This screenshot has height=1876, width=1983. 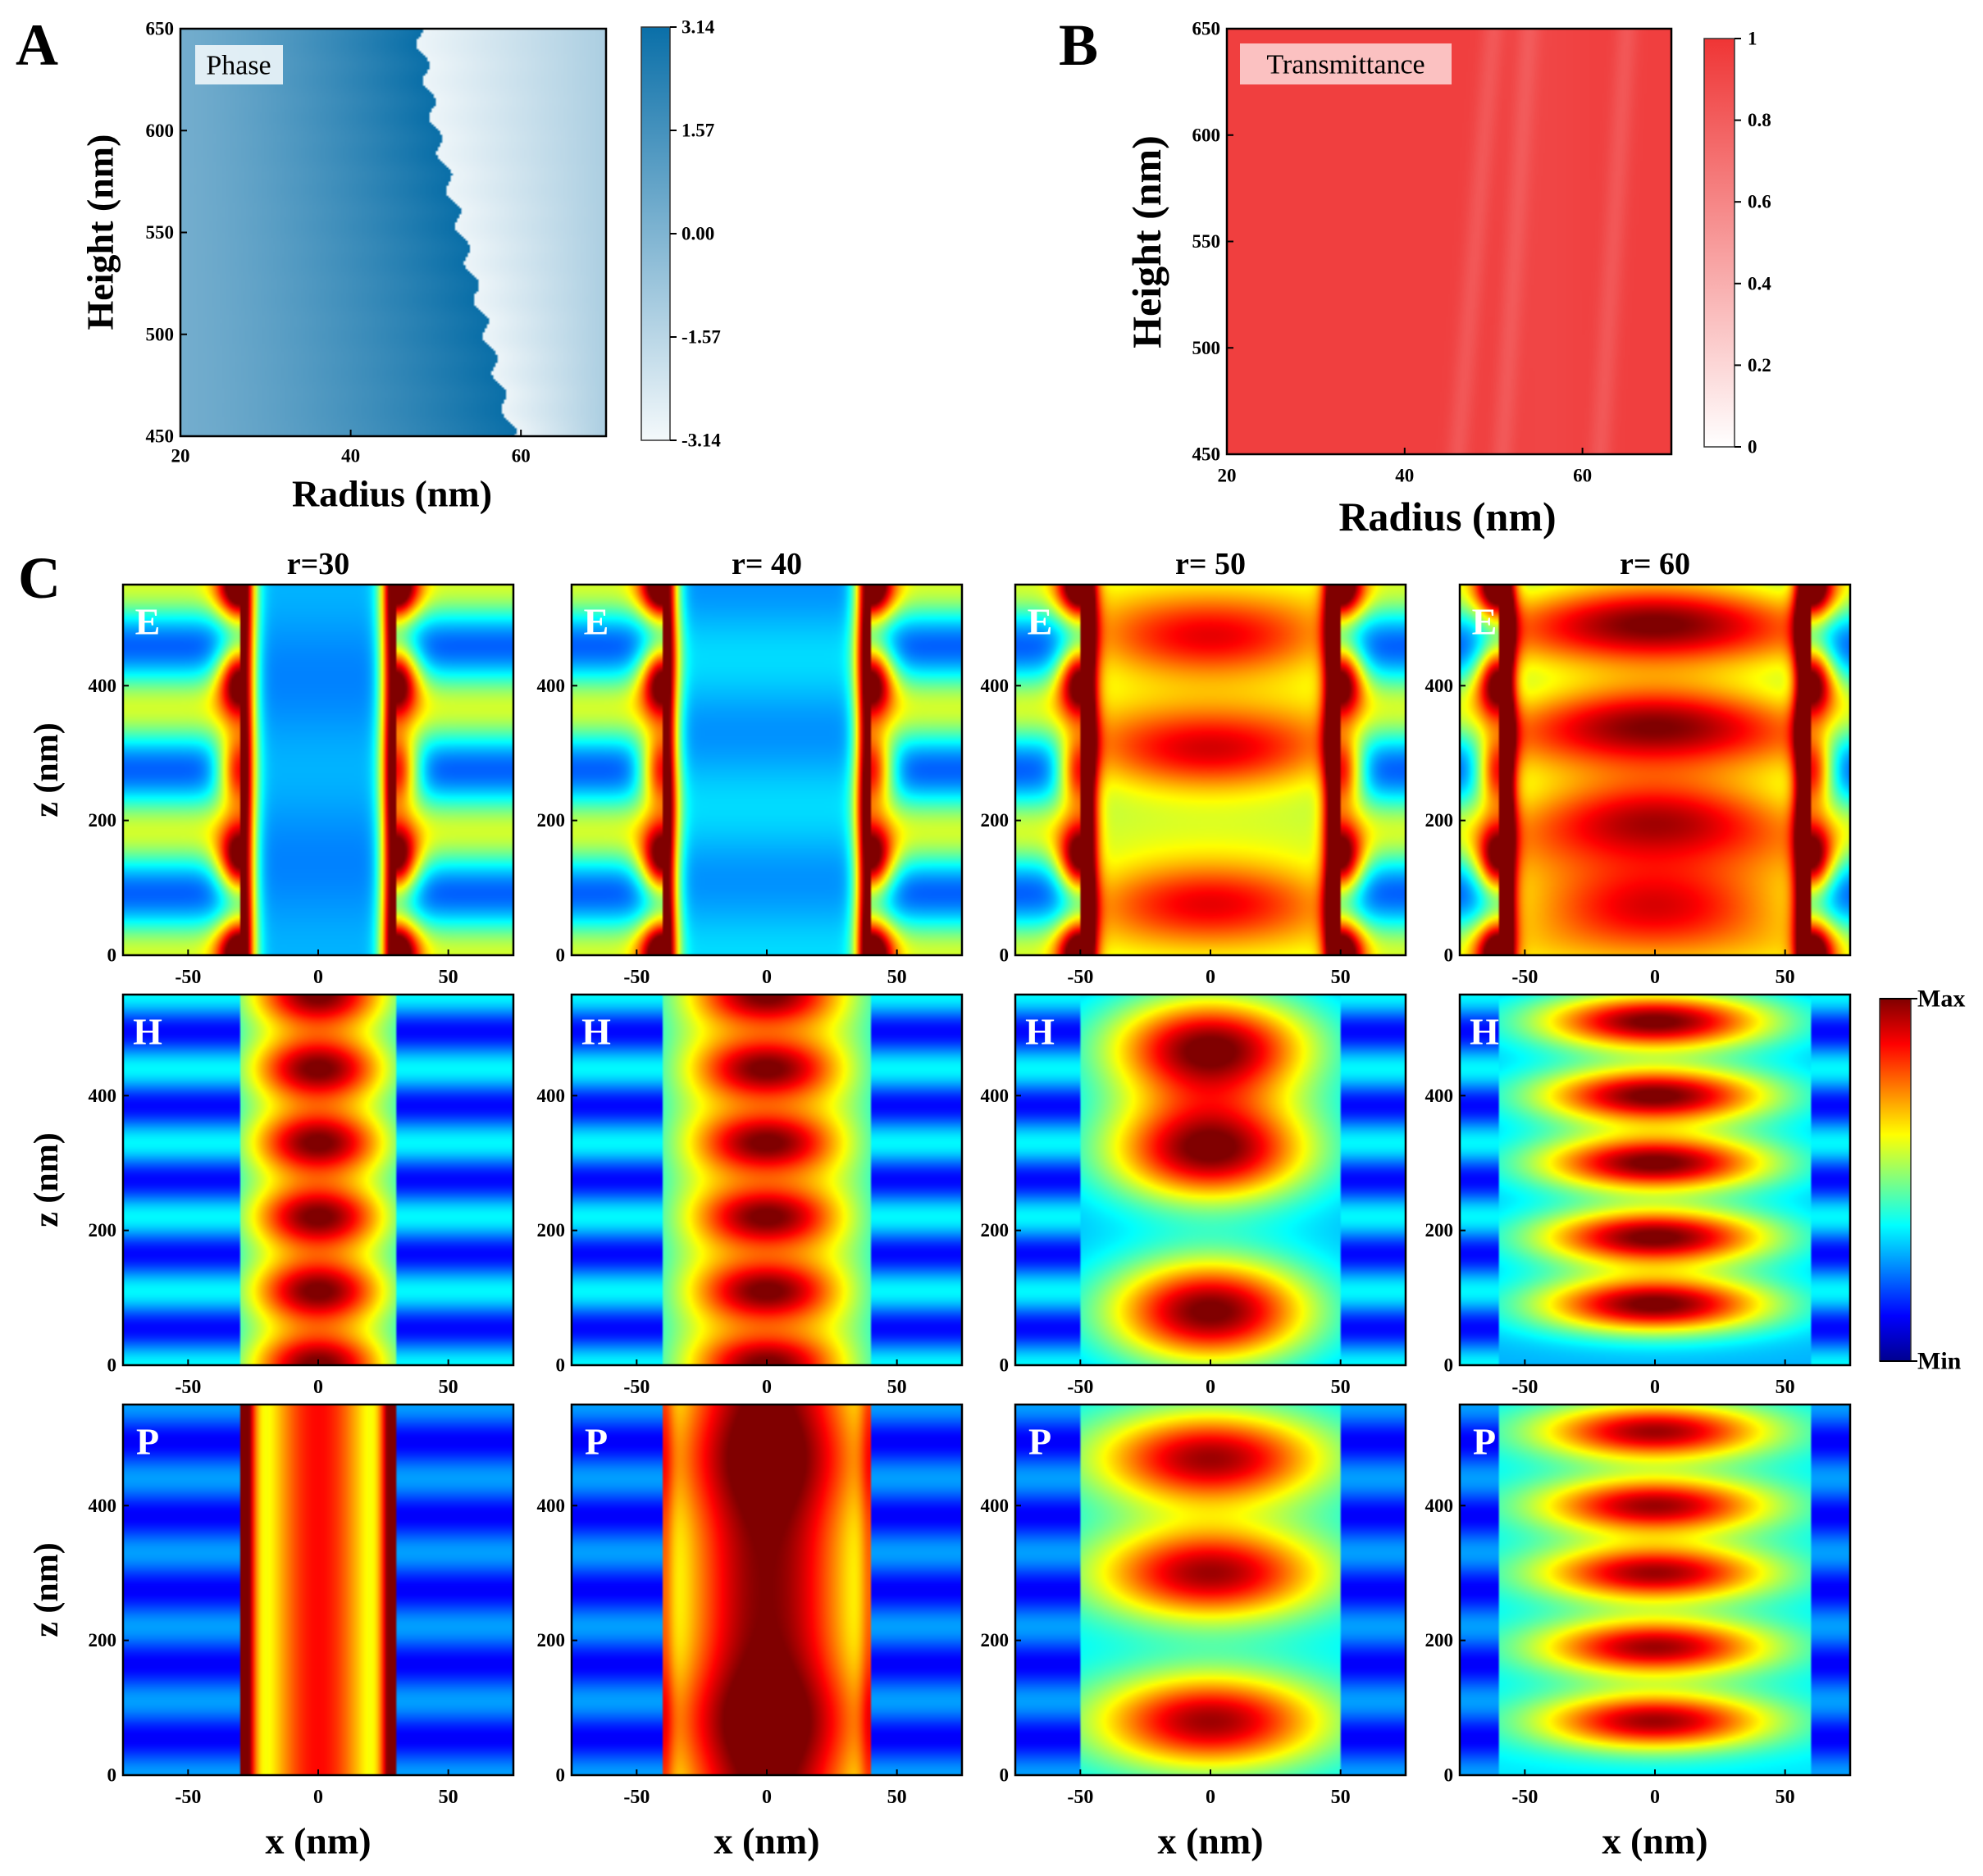 I want to click on y-tick-label: 550, so click(x=160, y=232).